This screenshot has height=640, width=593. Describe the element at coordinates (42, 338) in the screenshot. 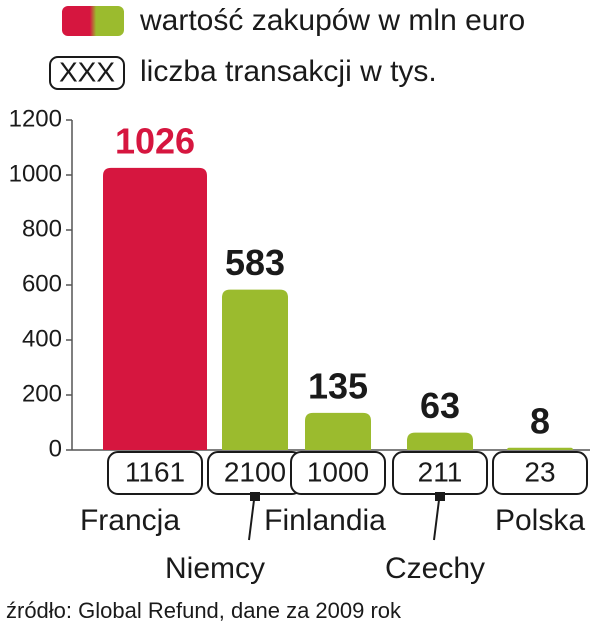

I see `y-tick-label: 400` at that location.